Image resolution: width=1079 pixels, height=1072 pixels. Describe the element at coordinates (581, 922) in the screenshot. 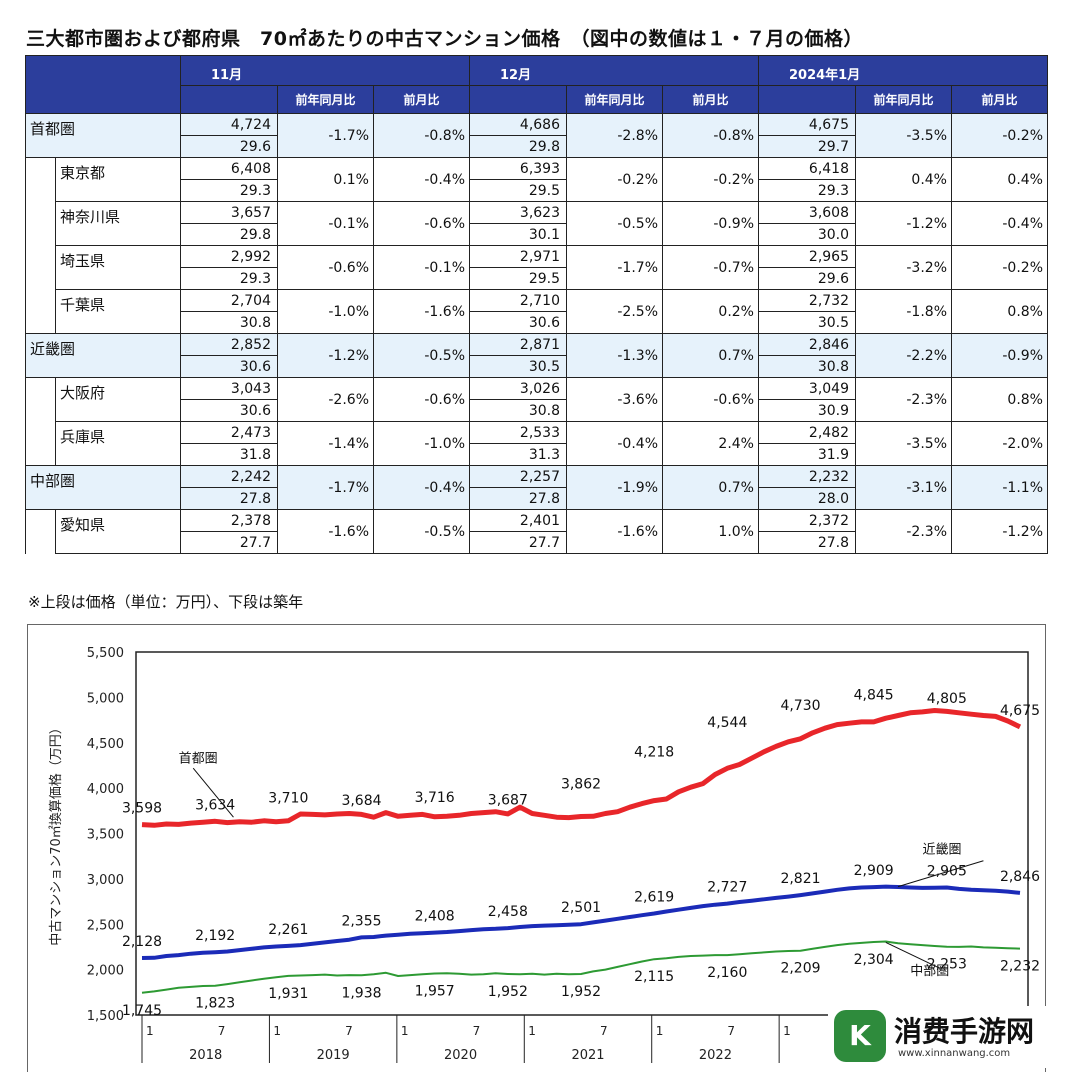

I see `series-line-近畿圏` at that location.